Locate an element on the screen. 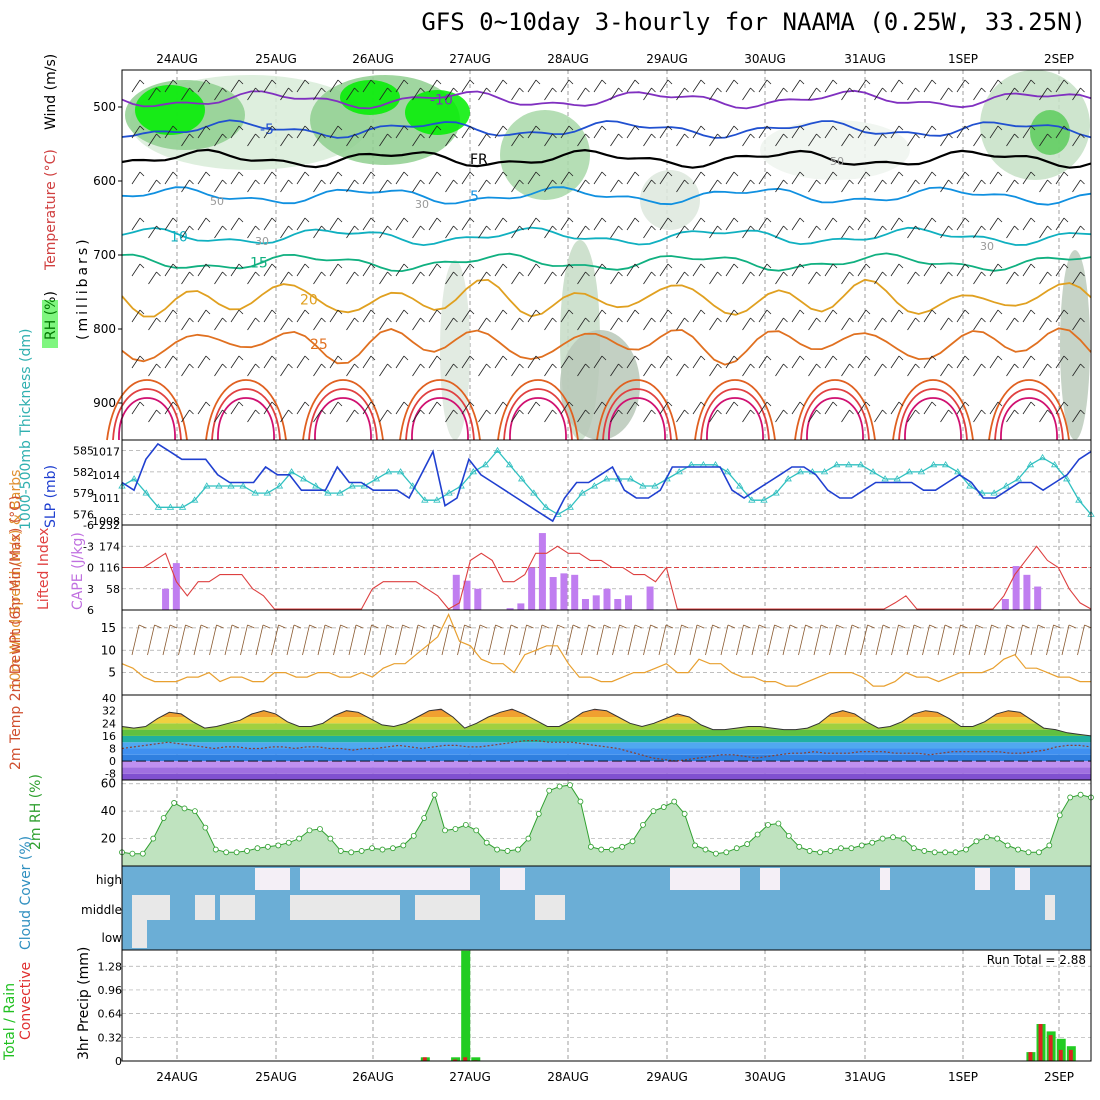 Image resolution: width=1100 pixels, height=1100 pixels. slp-ylabel: SLP (mb) is located at coordinates (51, 496).